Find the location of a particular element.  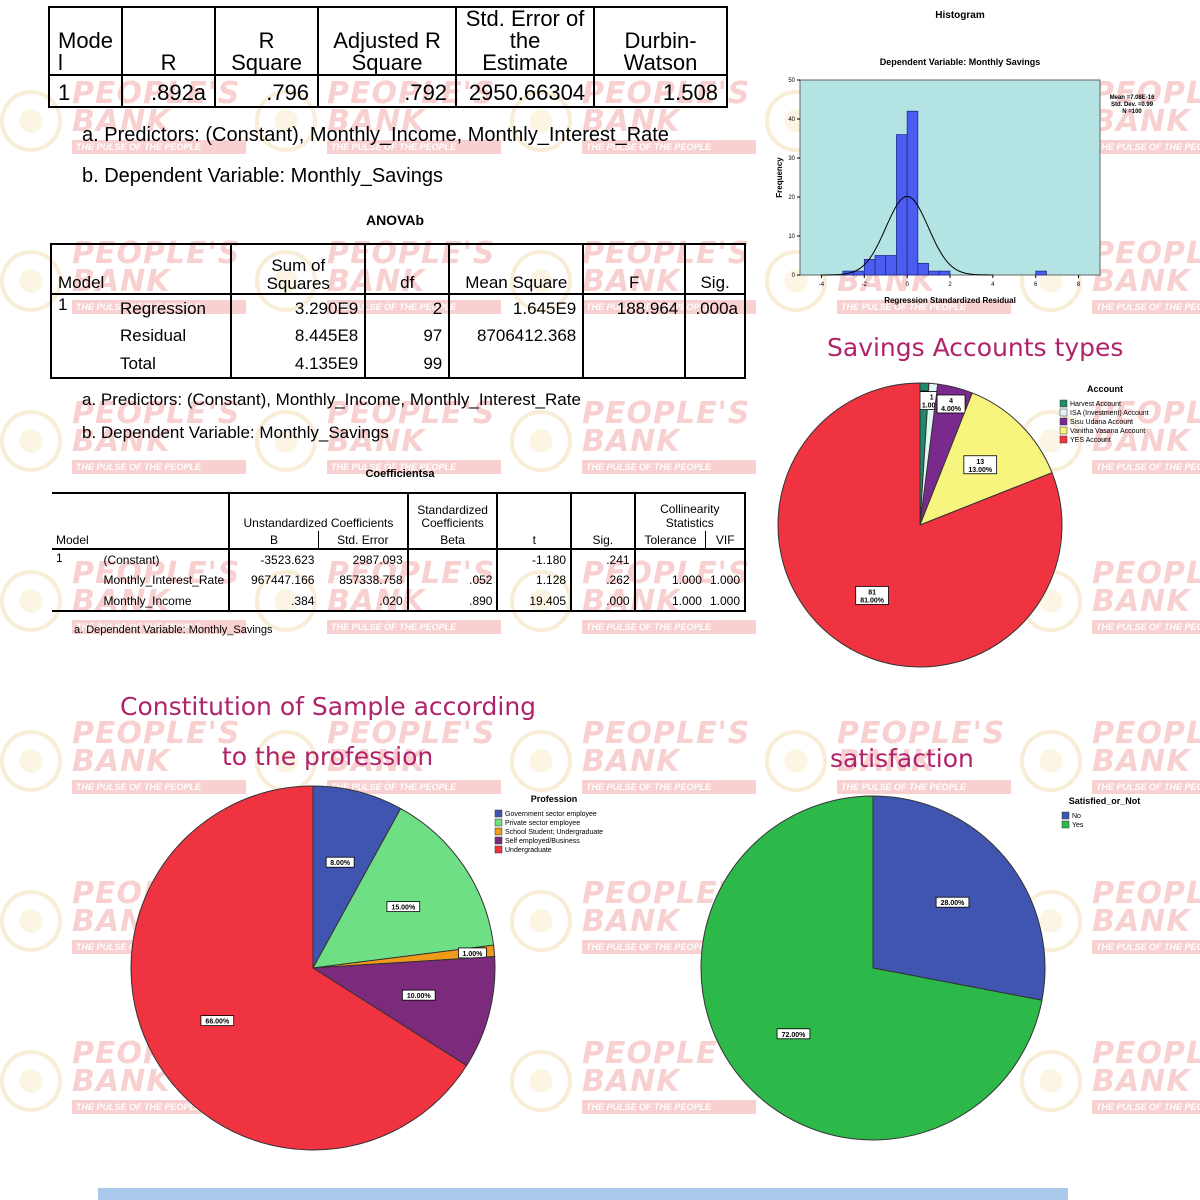

cell: Residual is located at coordinates (153, 335).